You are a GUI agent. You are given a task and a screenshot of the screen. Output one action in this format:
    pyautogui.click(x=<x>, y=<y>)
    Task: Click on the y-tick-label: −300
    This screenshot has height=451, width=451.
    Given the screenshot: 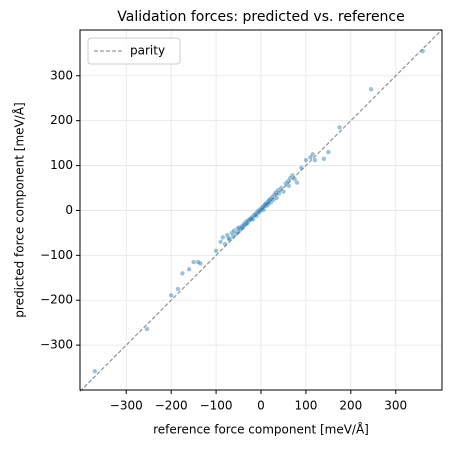 What is the action you would take?
    pyautogui.click(x=56, y=345)
    